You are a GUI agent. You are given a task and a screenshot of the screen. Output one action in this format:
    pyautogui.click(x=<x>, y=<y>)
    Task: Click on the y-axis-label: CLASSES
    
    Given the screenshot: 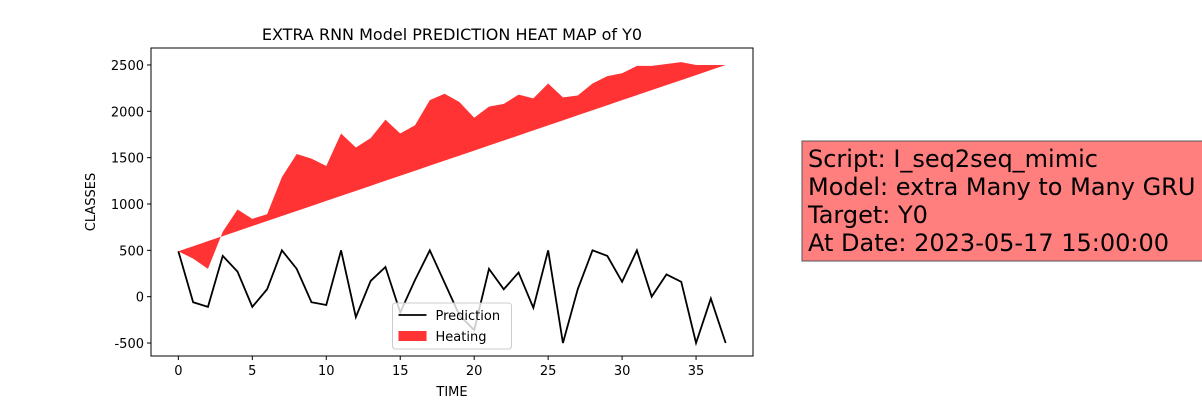 What is the action you would take?
    pyautogui.click(x=91, y=202)
    